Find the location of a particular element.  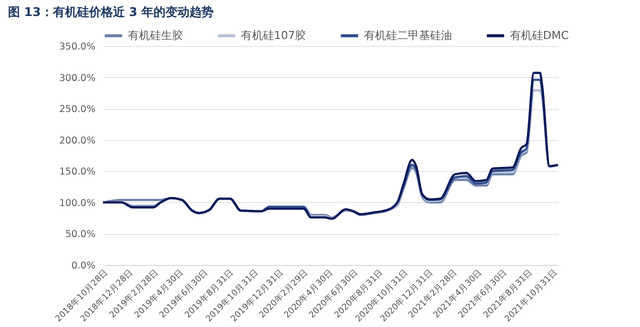

y-tick-label: 0.0% is located at coordinates (83, 266).